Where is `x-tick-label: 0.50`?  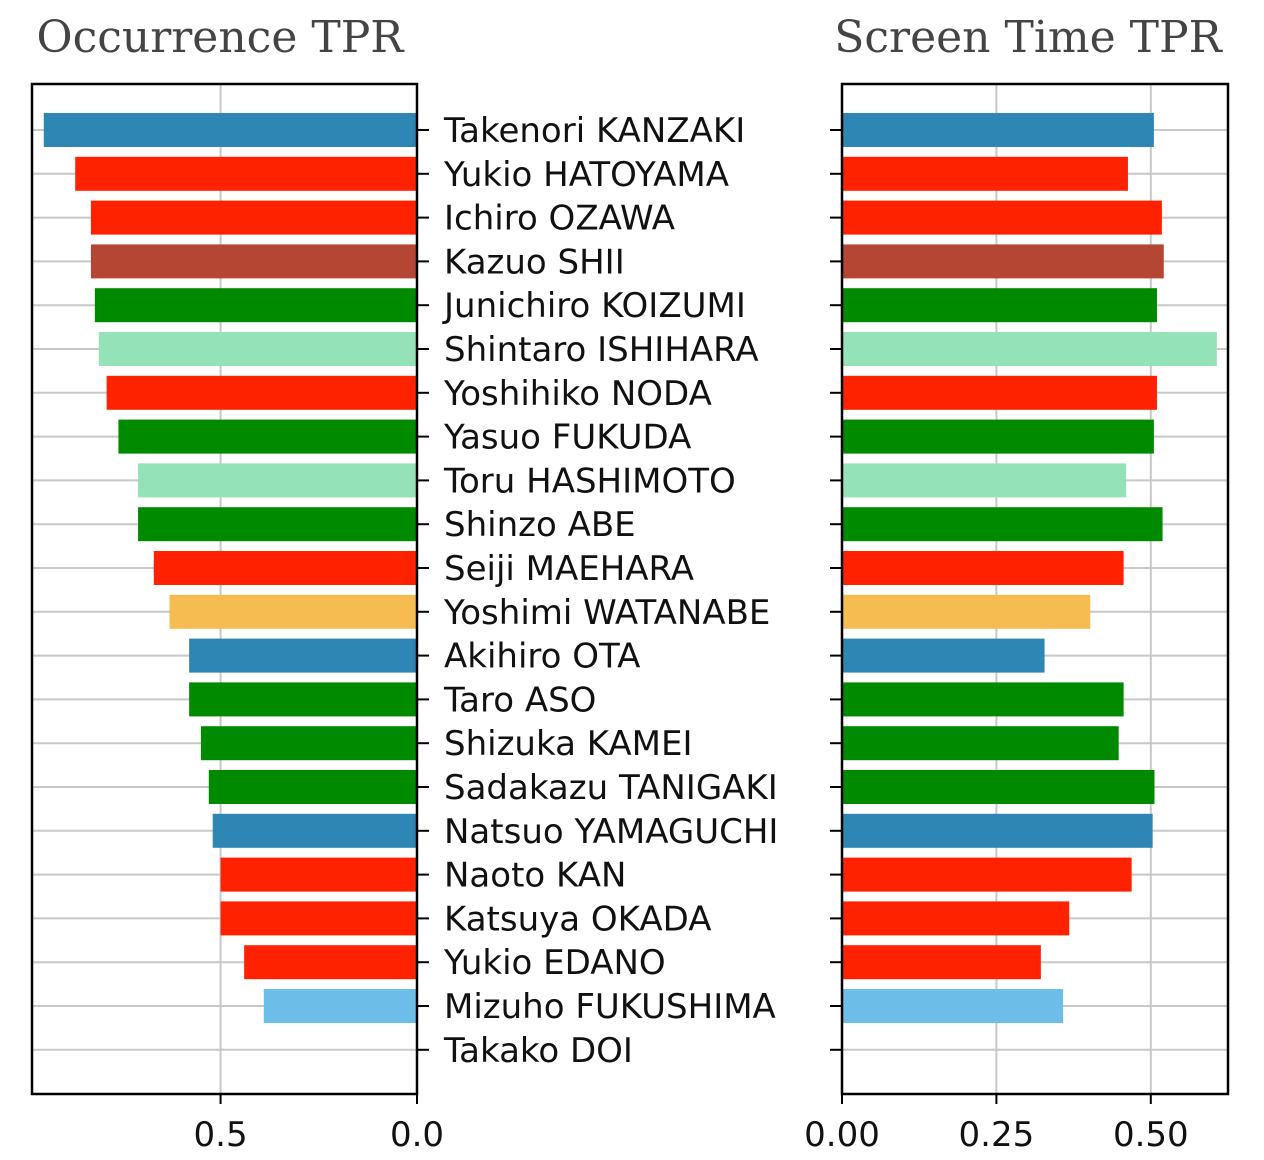
x-tick-label: 0.50 is located at coordinates (1151, 1135).